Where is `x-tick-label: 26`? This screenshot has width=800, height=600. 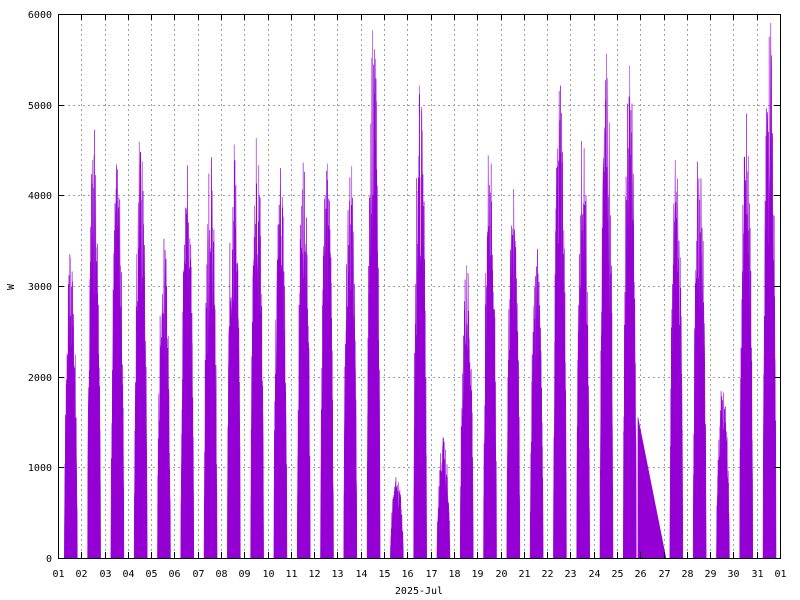 x-tick-label: 26 is located at coordinates (640, 574).